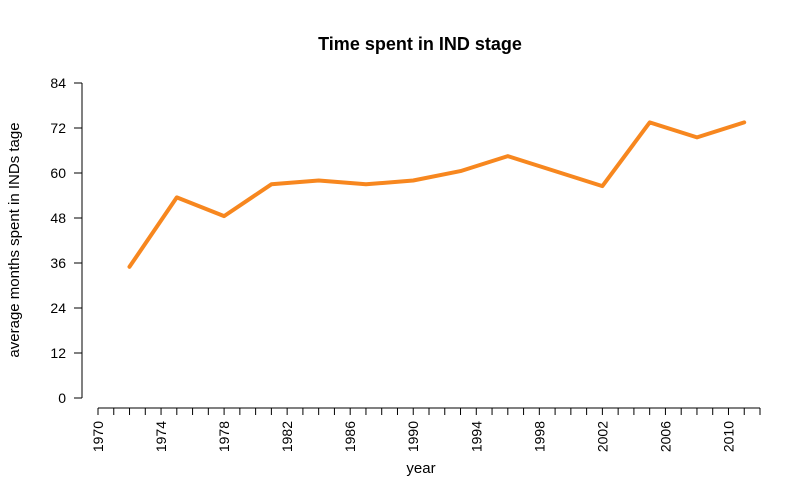 The width and height of the screenshot is (800, 500). What do you see at coordinates (98, 436) in the screenshot?
I see `x-tick-label-1970: 1970` at bounding box center [98, 436].